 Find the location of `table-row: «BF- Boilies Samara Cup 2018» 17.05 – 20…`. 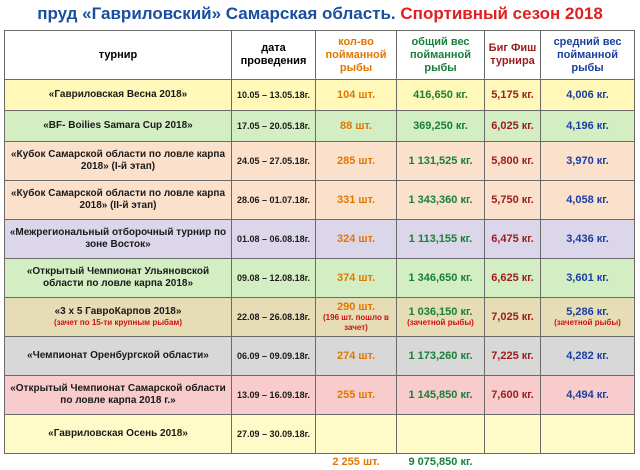

table-row: «BF- Boilies Samara Cup 2018» 17.05 – 20… is located at coordinates (320, 126).